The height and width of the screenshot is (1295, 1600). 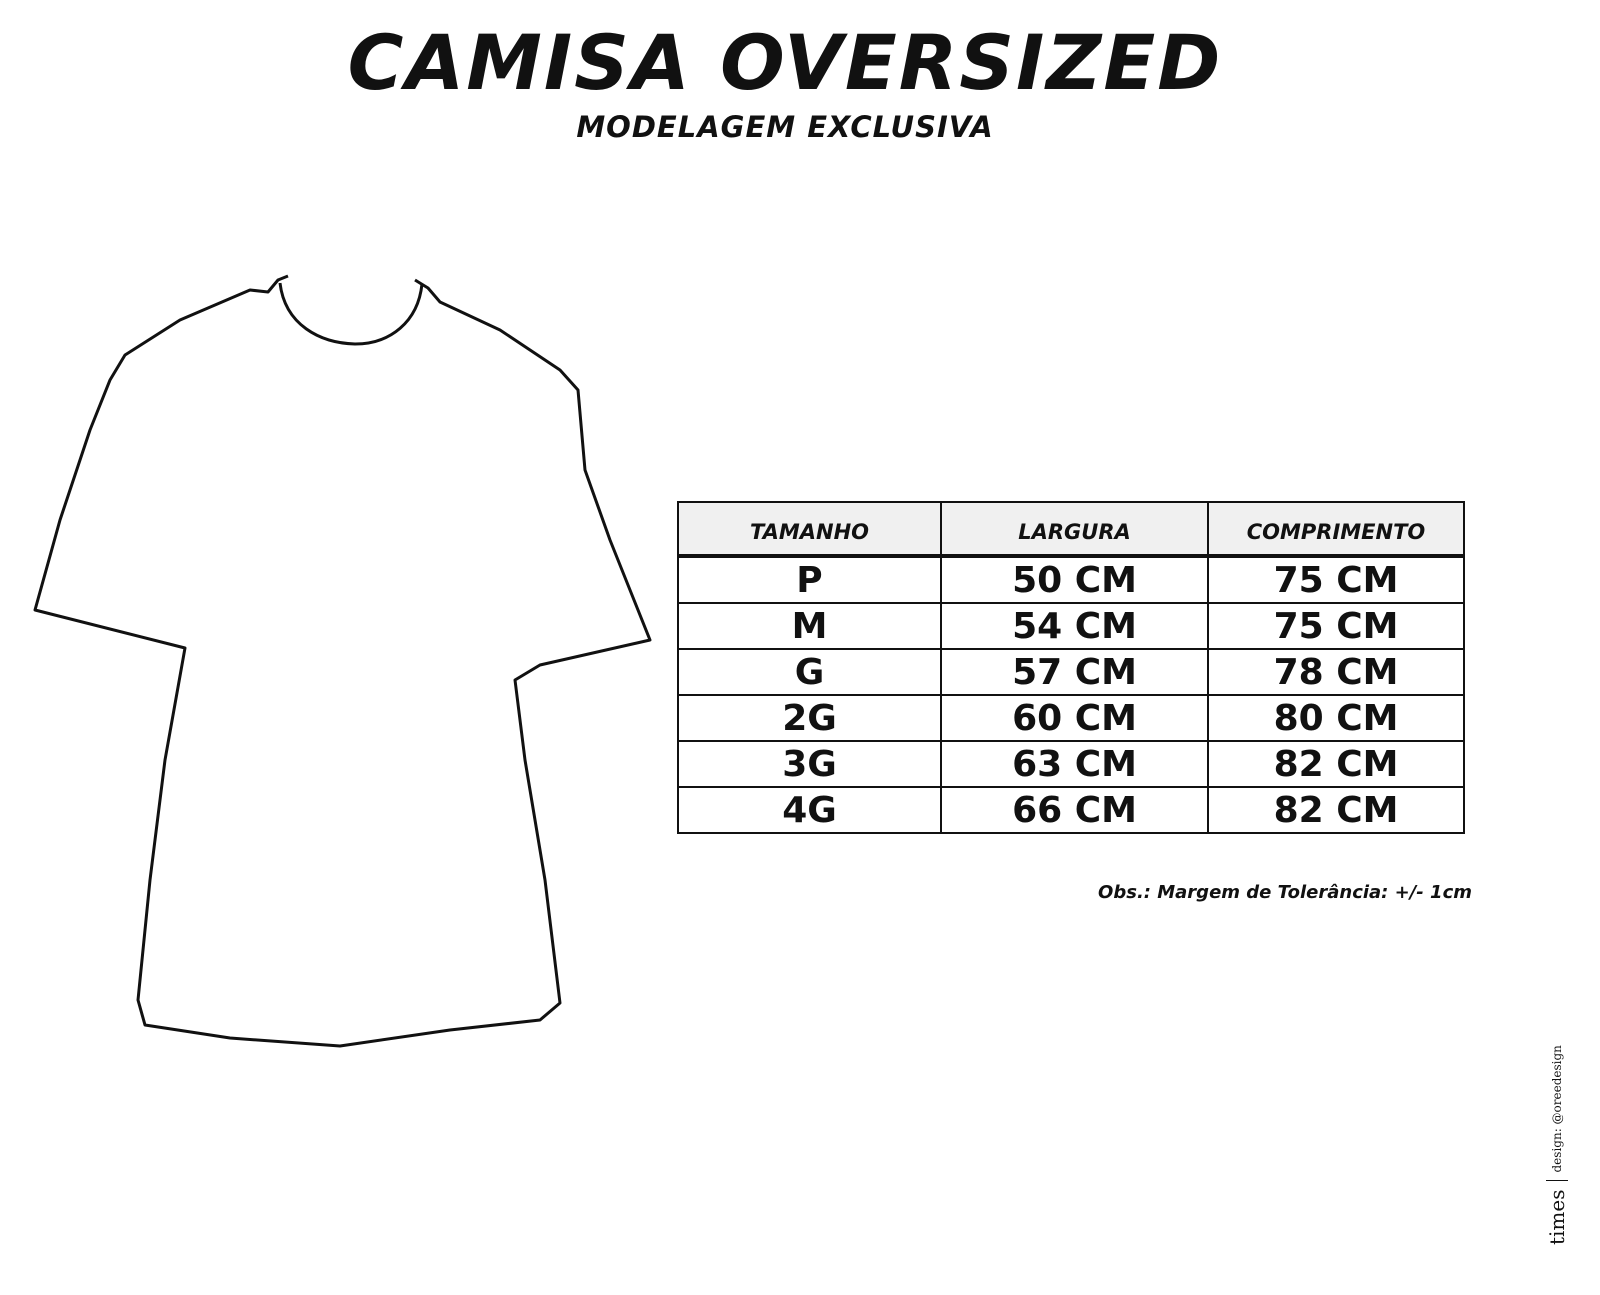 I want to click on cell-width: 63 CM, so click(x=1074, y=764).